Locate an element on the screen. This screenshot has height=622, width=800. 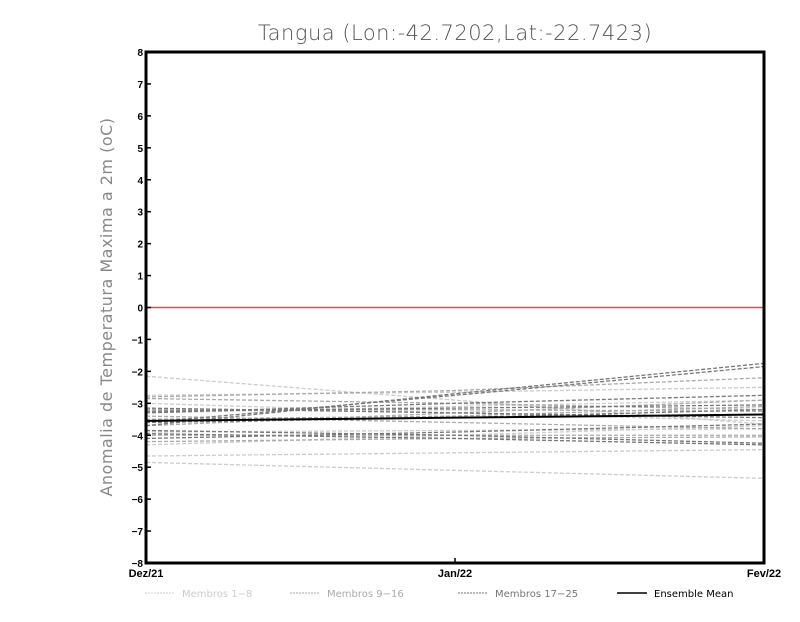
y-axis-label: Anomalia de Temperatura Maxima a 2m (oC) is located at coordinates (106, 306).